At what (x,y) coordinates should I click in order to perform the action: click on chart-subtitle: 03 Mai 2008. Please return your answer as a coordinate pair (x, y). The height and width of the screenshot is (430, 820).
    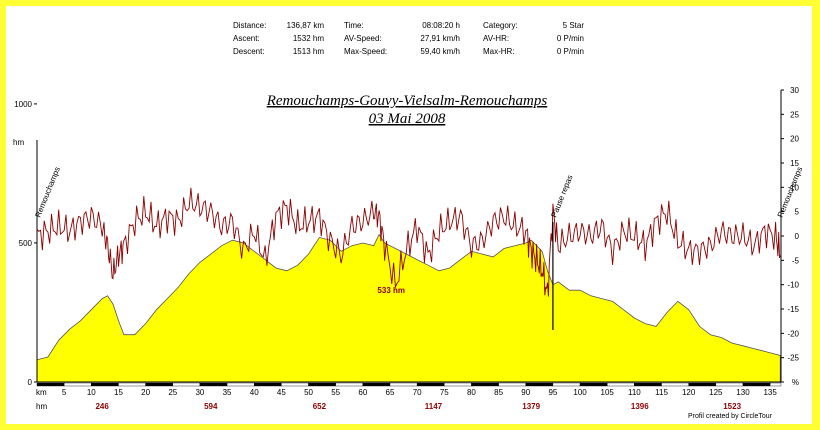
    Looking at the image, I should click on (407, 119).